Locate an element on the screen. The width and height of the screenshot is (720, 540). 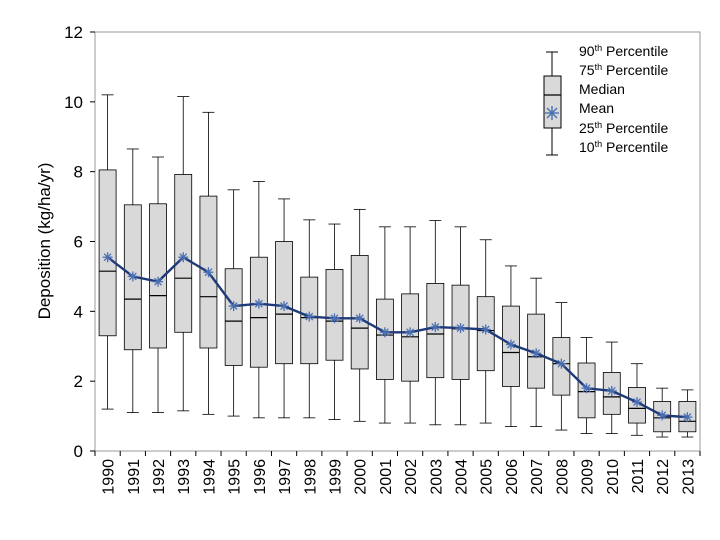
x-tick-label: 2009 is located at coordinates (588, 477).